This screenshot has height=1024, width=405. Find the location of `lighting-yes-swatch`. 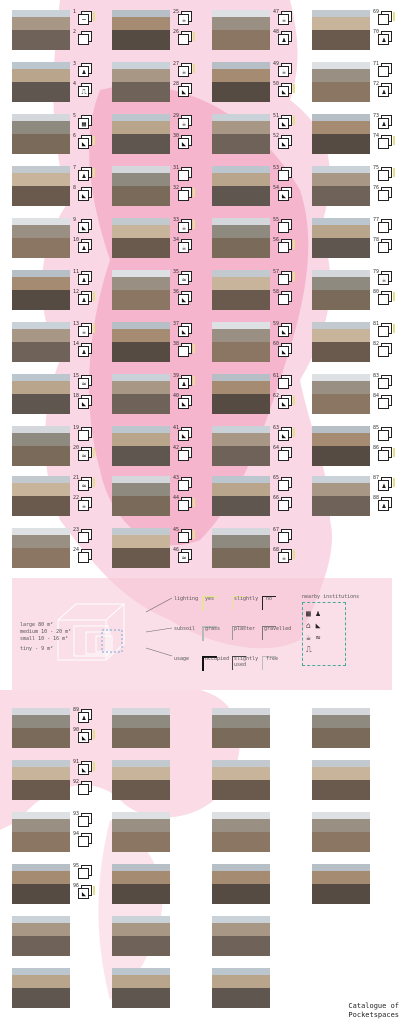

lighting-yes-swatch is located at coordinates (209, 603).